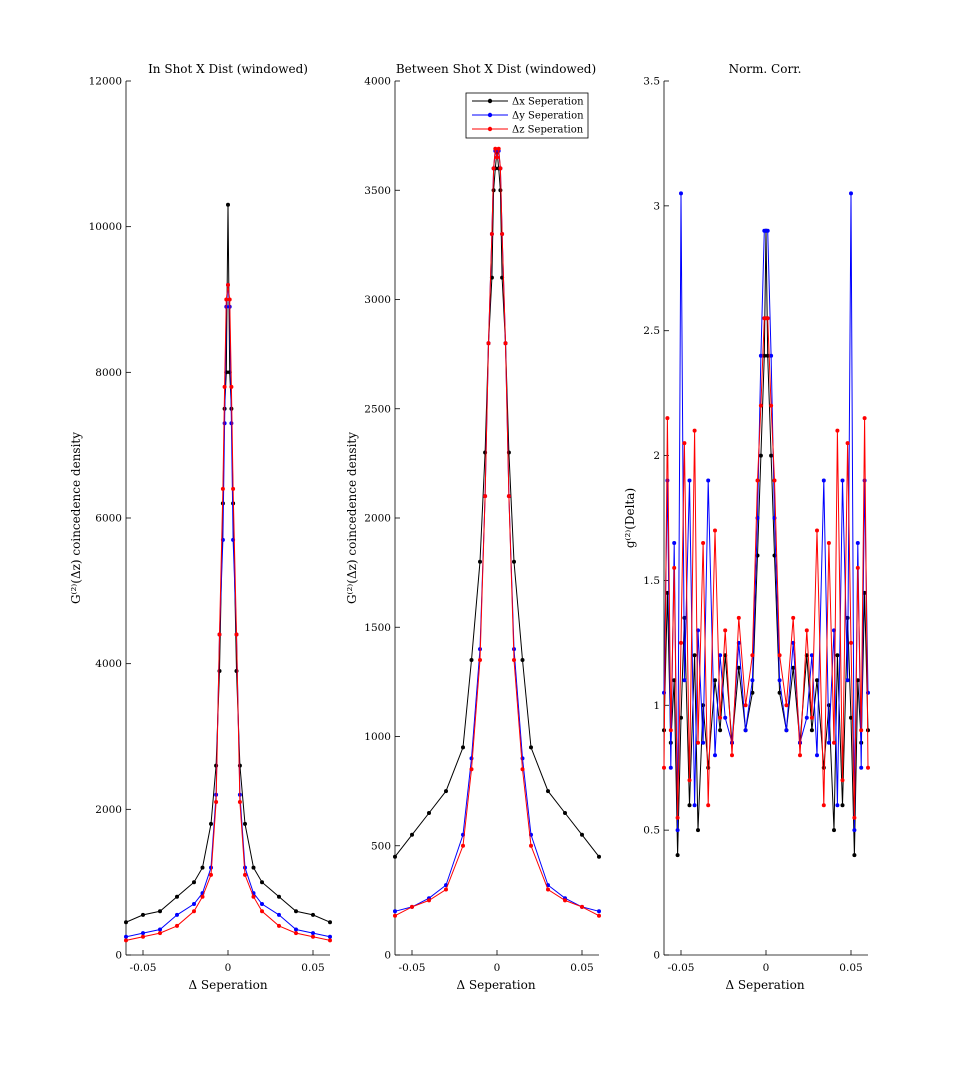 This screenshot has height=1074, width=958. Describe the element at coordinates (651, 331) in the screenshot. I see `y-tick-label: 2.5` at that location.